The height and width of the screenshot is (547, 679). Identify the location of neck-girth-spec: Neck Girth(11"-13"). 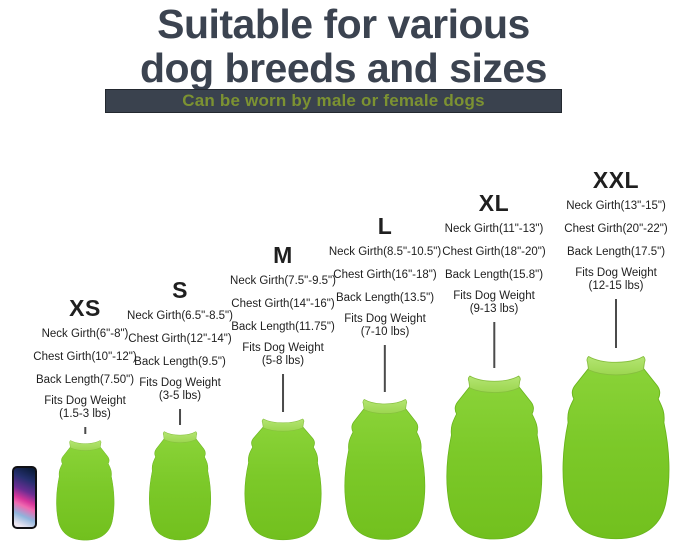
(494, 229).